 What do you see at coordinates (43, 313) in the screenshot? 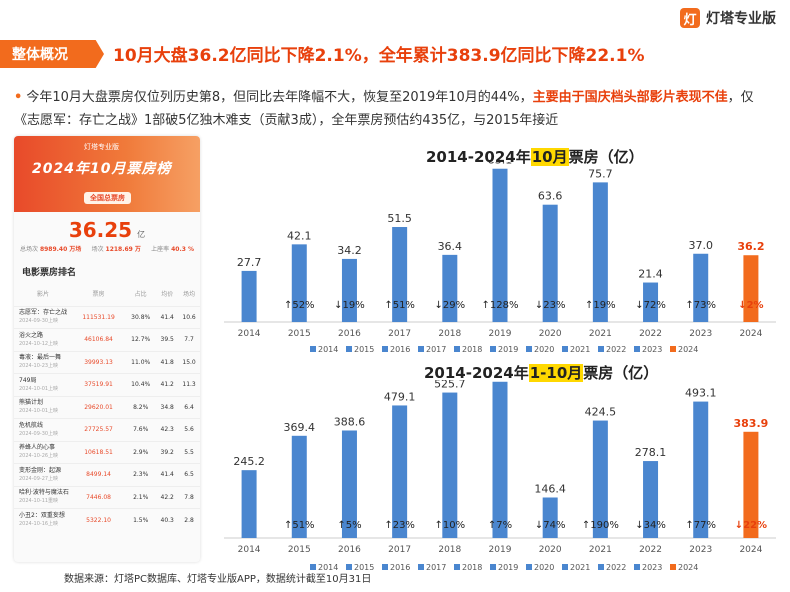
I see `film-name: 志愿军：存亡之战` at bounding box center [43, 313].